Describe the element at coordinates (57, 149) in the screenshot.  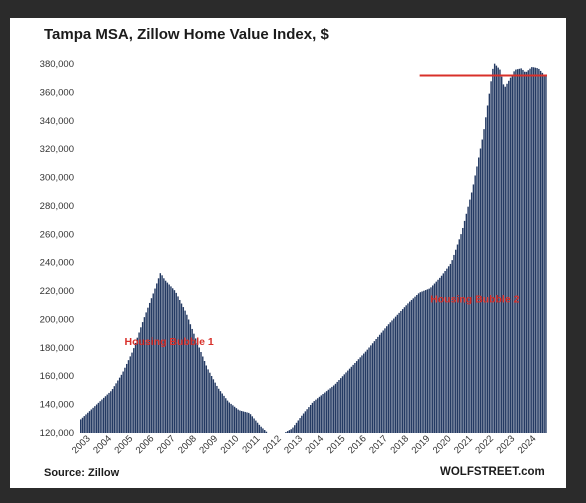
I see `y-tick-label: 320,000` at that location.